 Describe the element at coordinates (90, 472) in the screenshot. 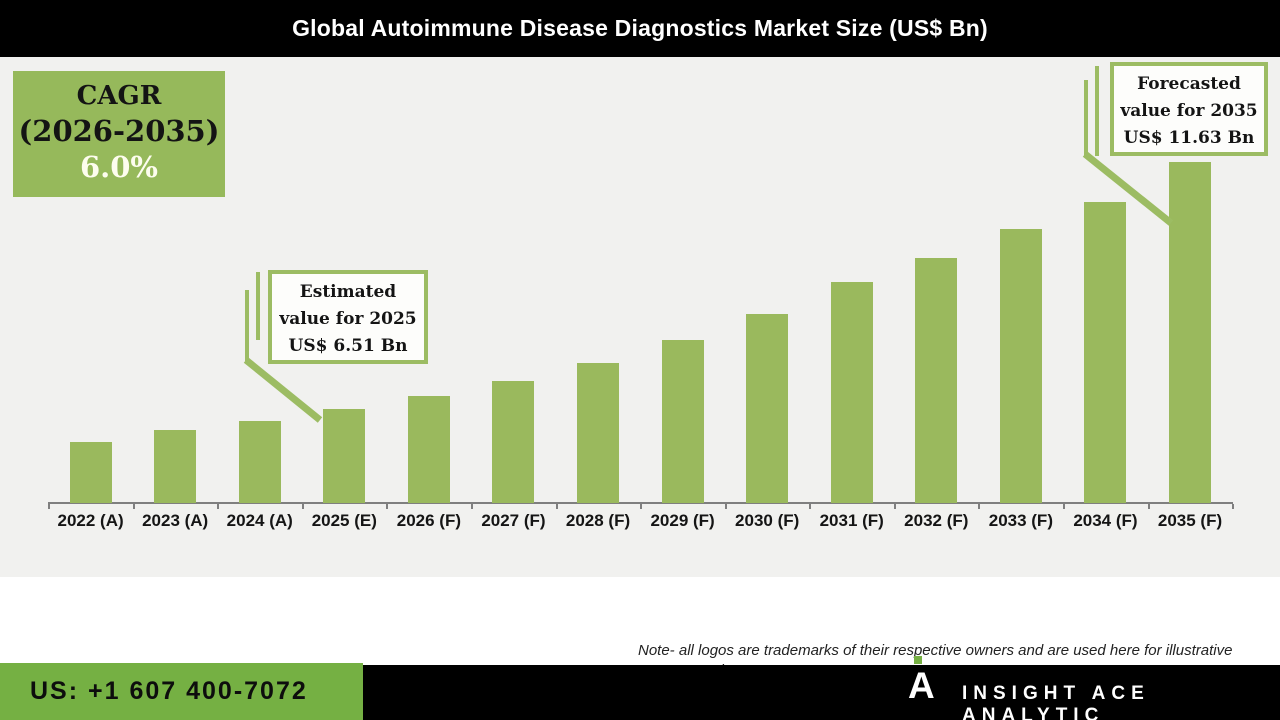

I see `bar-2022` at that location.